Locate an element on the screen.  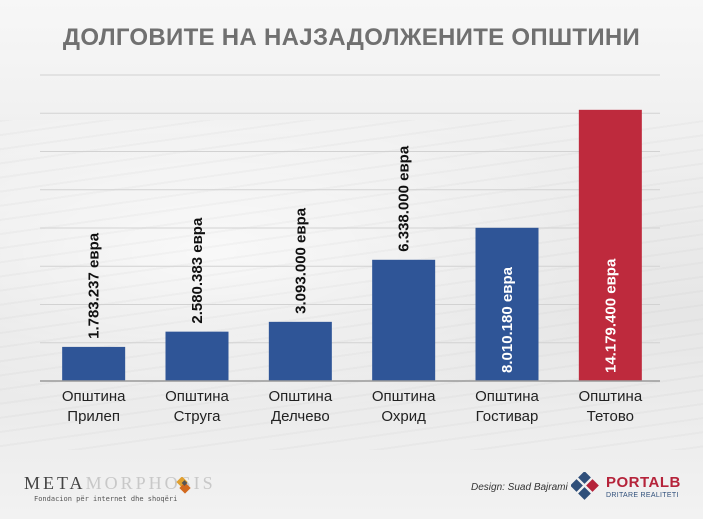
category-label-1-line-1: Општина is located at coordinates (94, 396).